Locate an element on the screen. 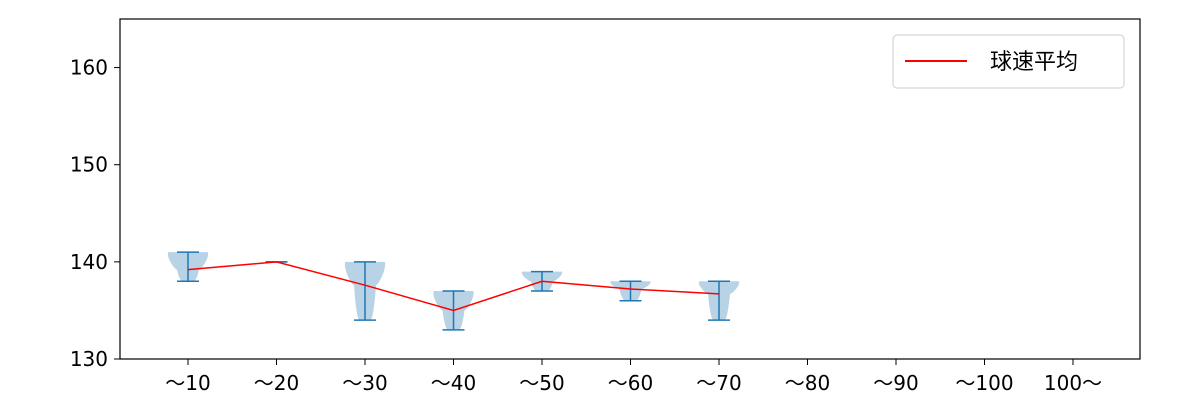  x-tick-label: ～60 is located at coordinates (630, 383).